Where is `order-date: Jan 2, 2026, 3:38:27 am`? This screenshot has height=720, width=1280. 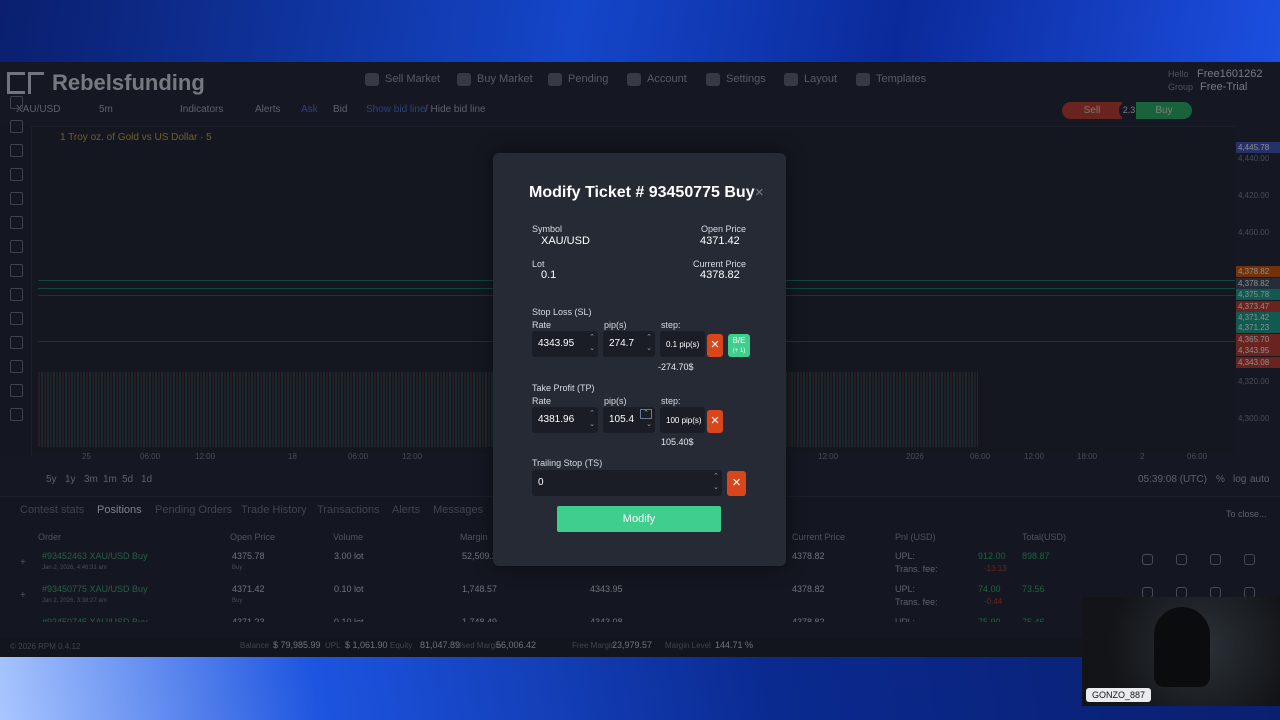
order-date: Jan 2, 2026, 3:38:27 am is located at coordinates (74, 601).